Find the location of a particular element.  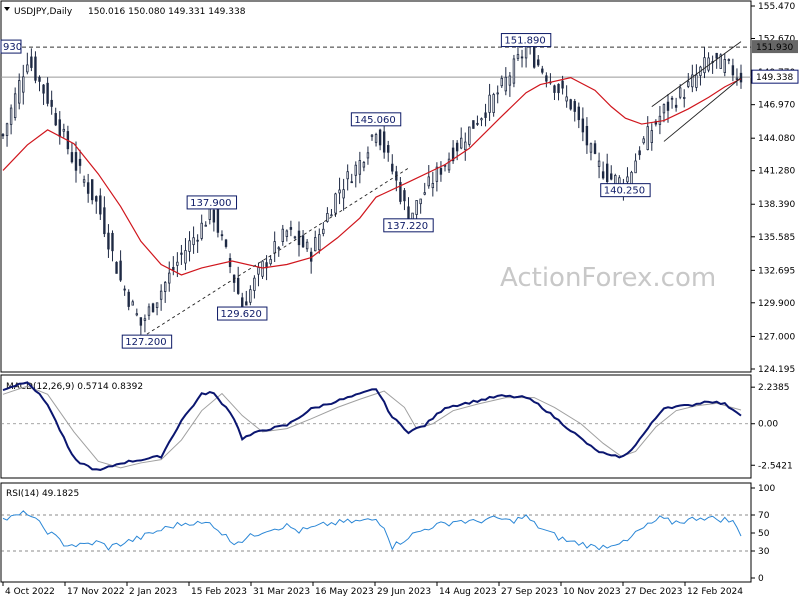

y-tick-label: 135.585 is located at coordinates (776, 238).